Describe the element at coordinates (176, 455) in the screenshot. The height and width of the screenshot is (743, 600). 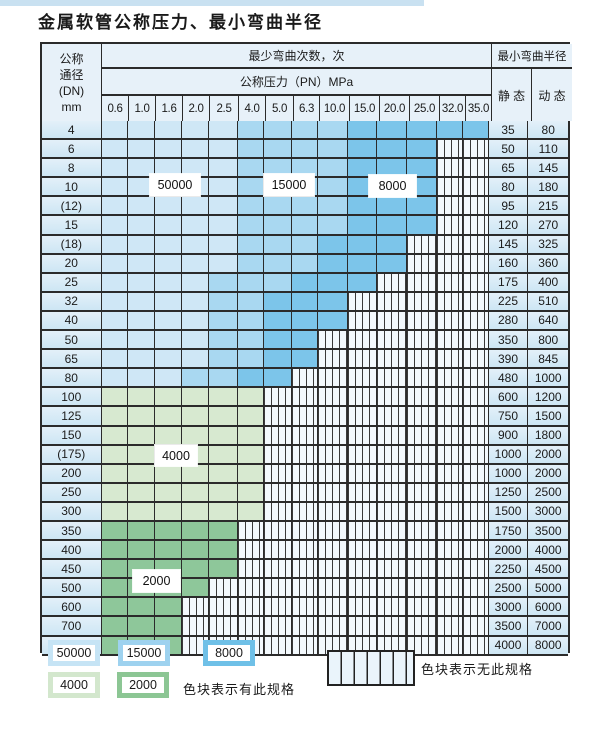
I see `region-label-4000: 4000` at that location.